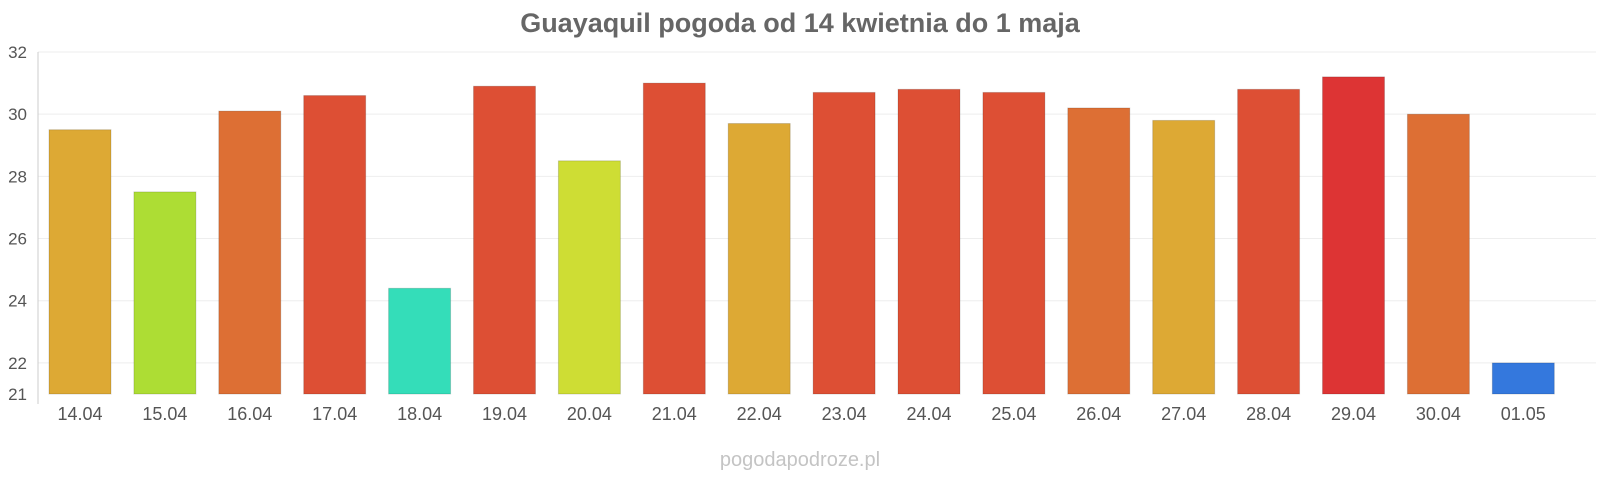  What do you see at coordinates (17, 239) in the screenshot?
I see `y-tick-label: 26` at bounding box center [17, 239].